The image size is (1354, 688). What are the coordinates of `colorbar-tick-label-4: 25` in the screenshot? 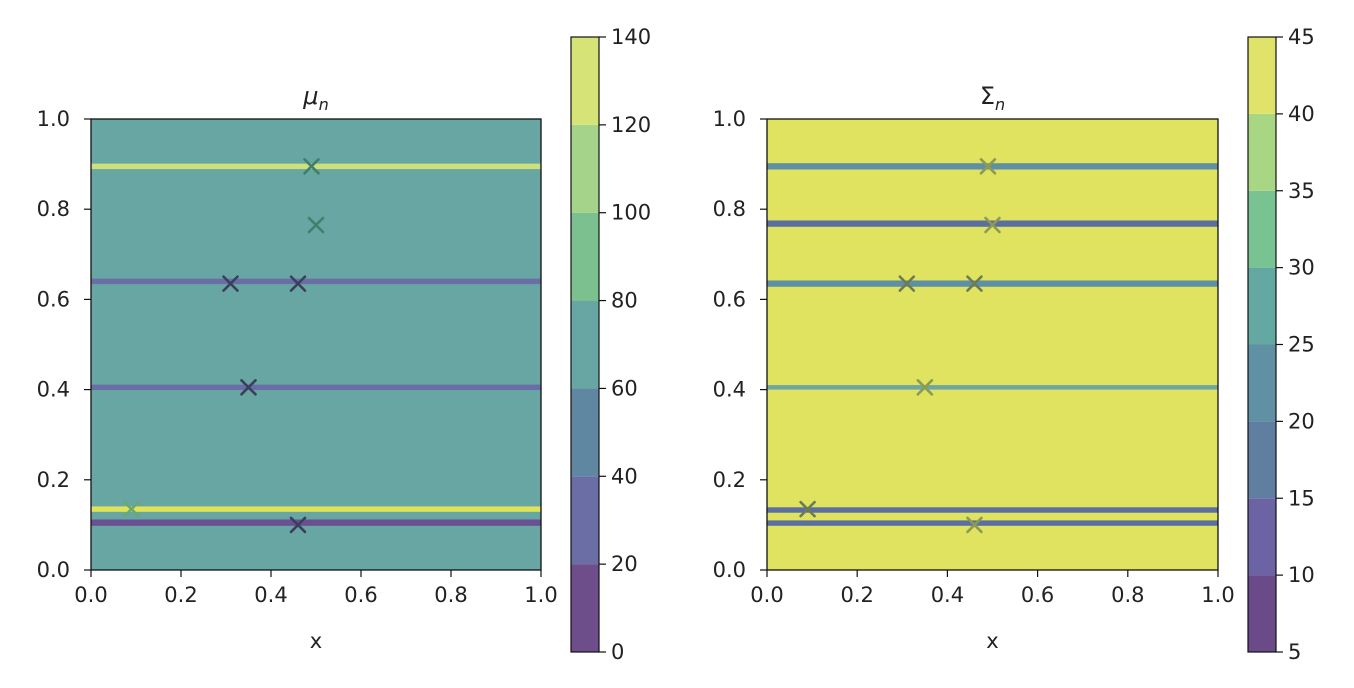 It's located at (1301, 345).